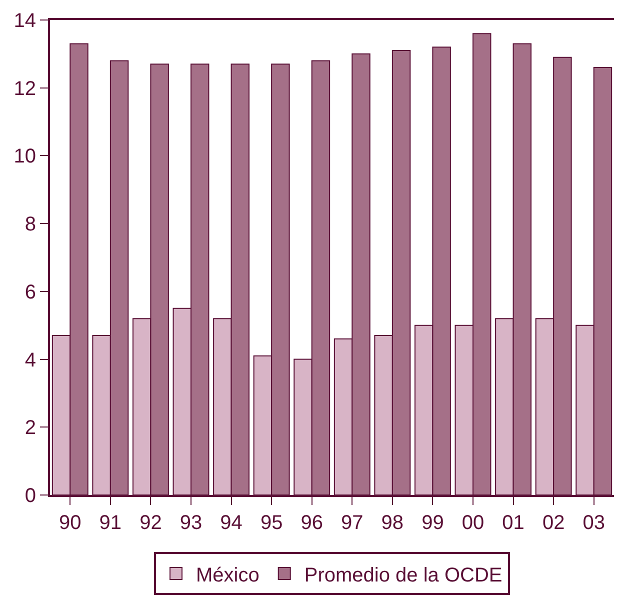 This screenshot has height=605, width=622. Describe the element at coordinates (553, 523) in the screenshot. I see `x-tick-label: 02` at that location.